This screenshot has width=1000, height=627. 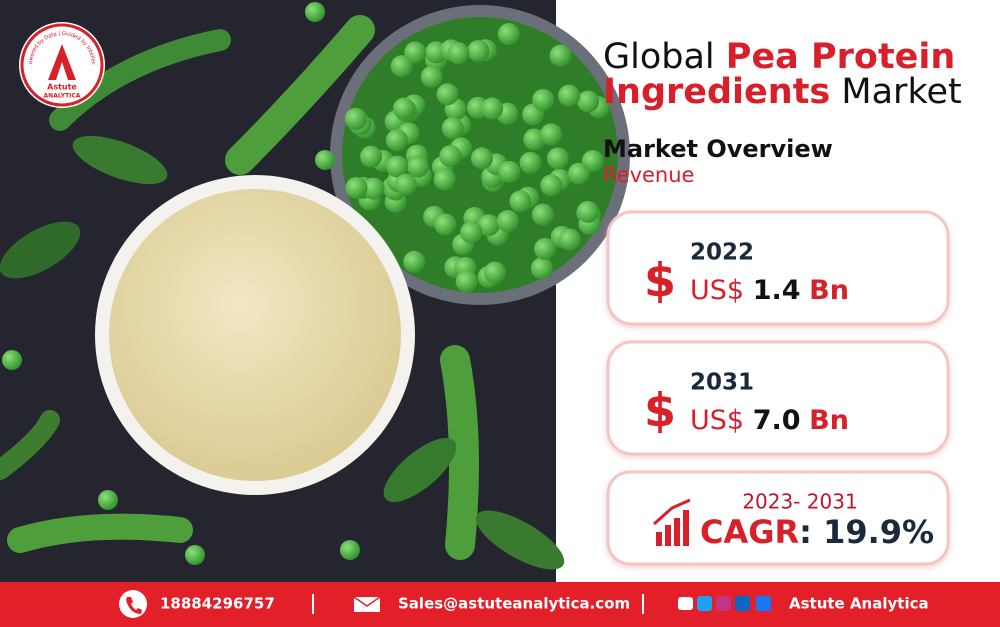 What do you see at coordinates (778, 268) in the screenshot?
I see `revenue-card` at bounding box center [778, 268].